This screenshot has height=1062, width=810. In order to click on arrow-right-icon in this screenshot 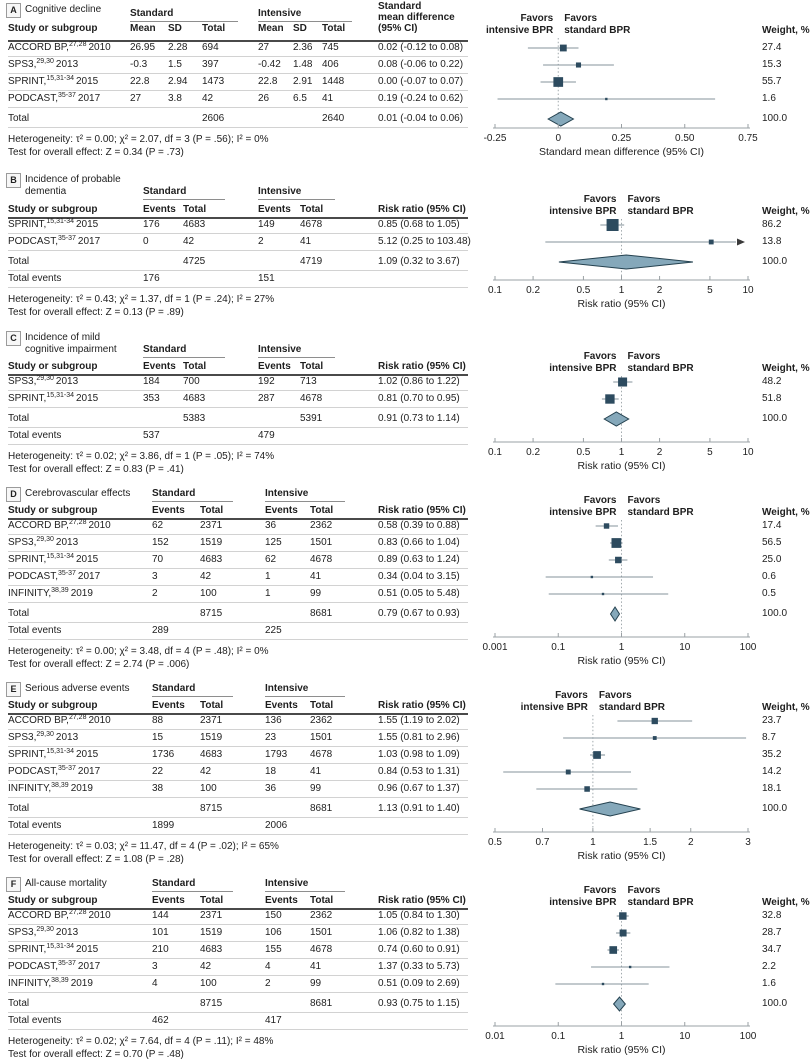, I will do `click(741, 242)`.